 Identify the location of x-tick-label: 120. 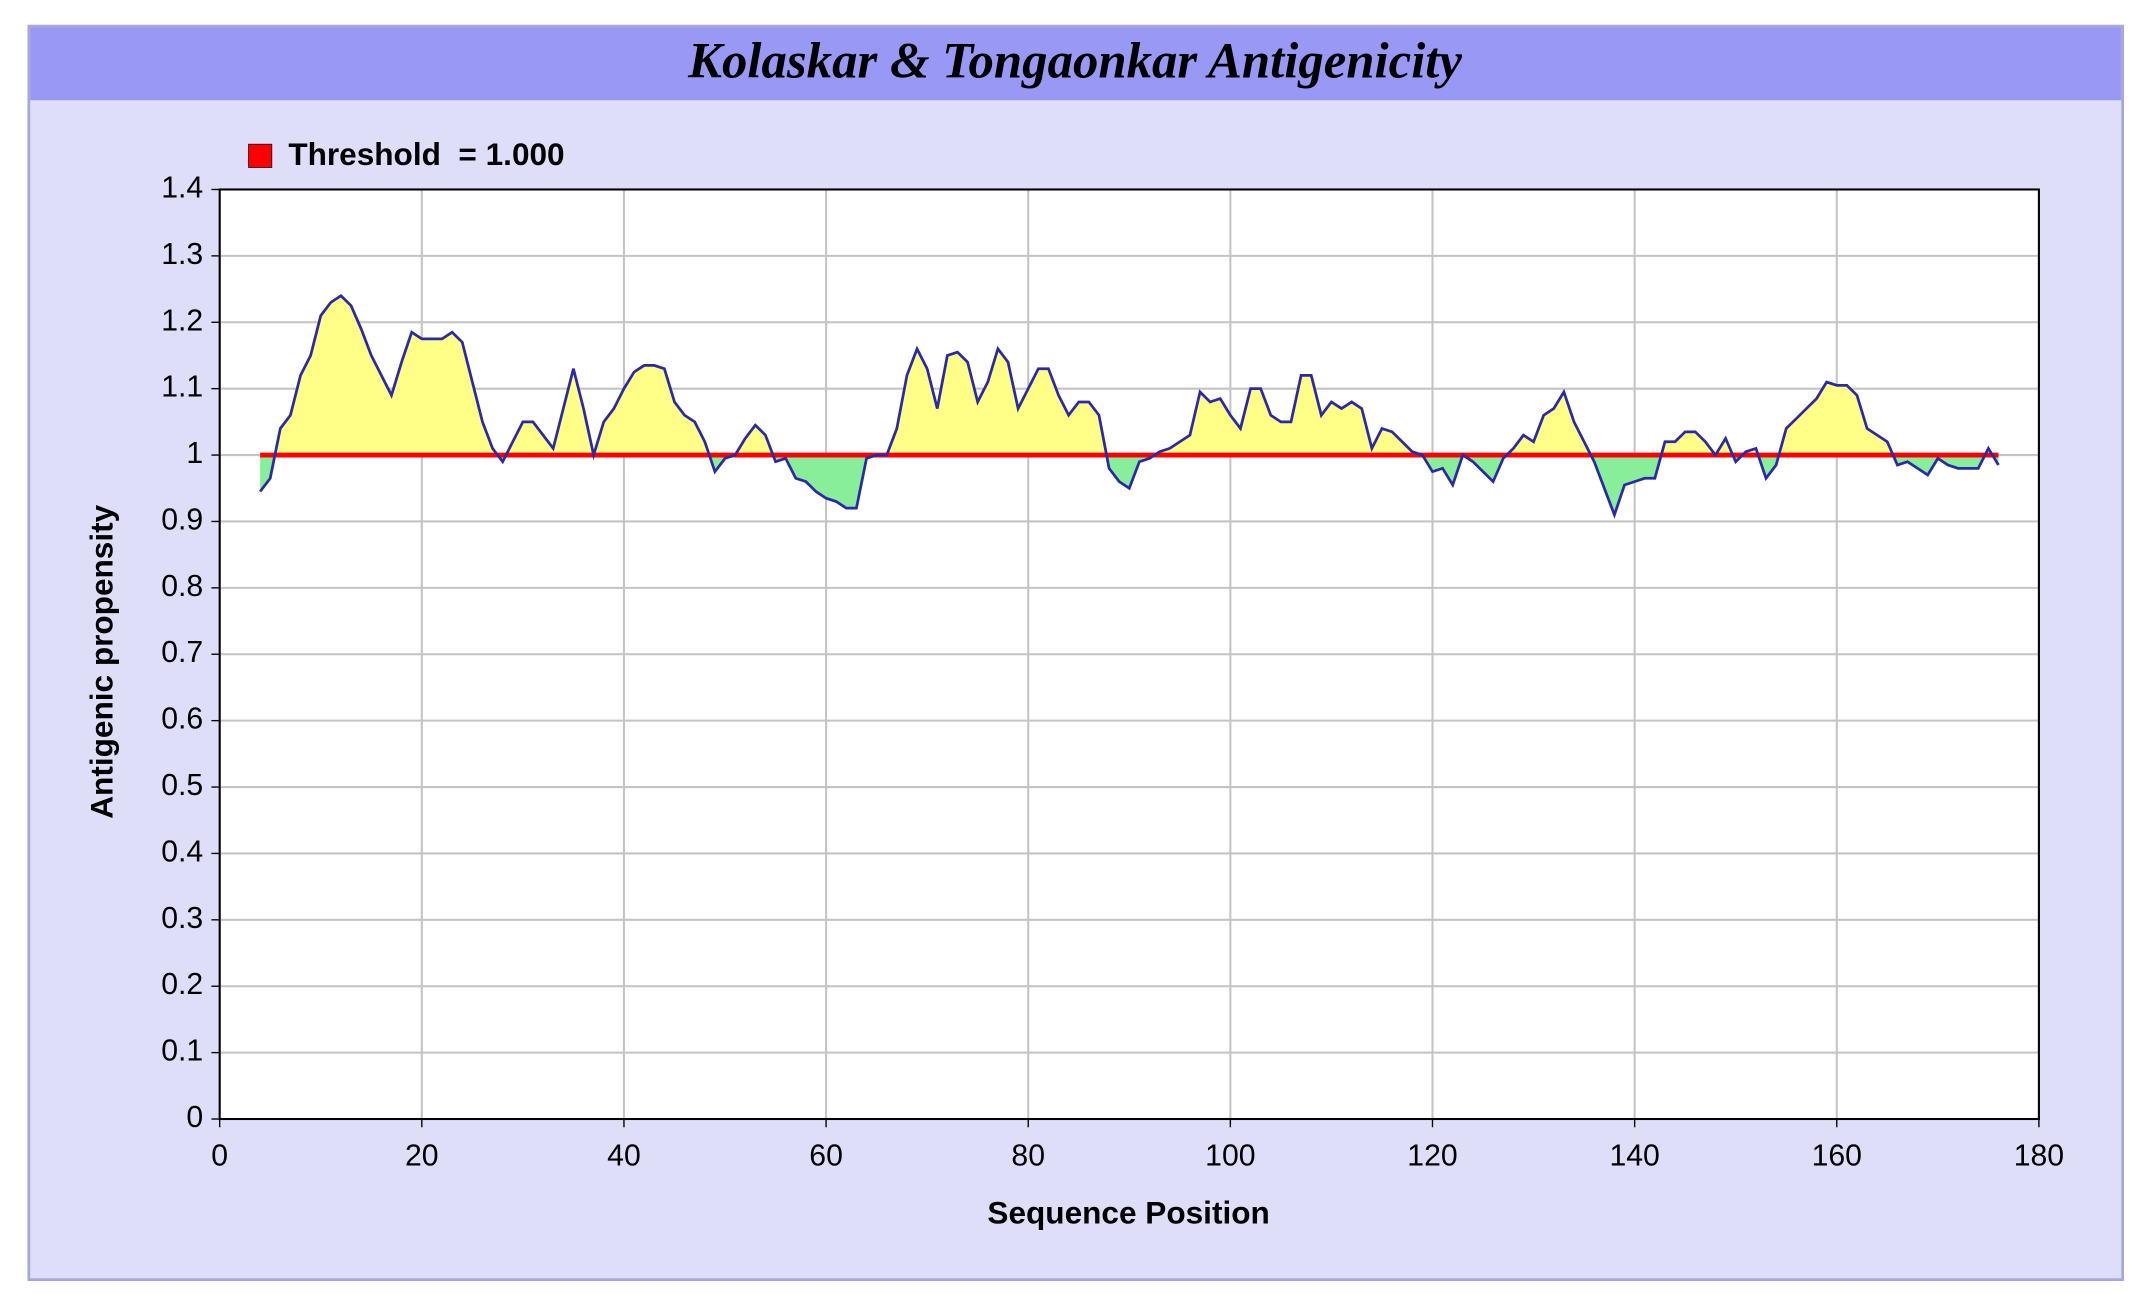
(1432, 1155).